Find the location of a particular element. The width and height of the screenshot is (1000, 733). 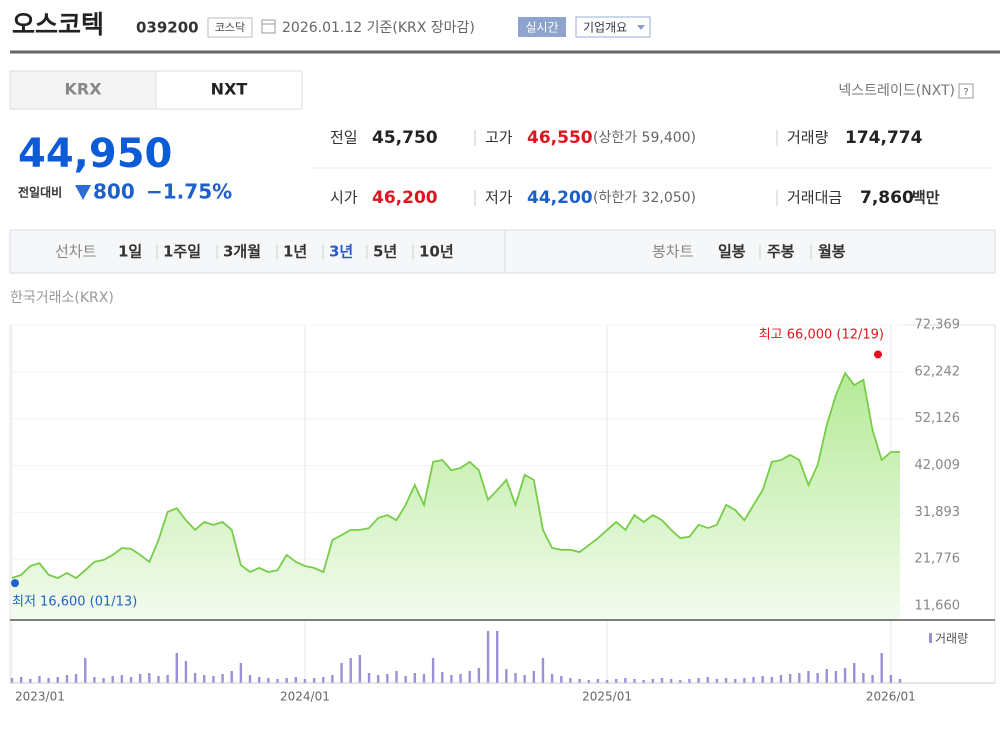

period-tab: 1일 is located at coordinates (130, 252).